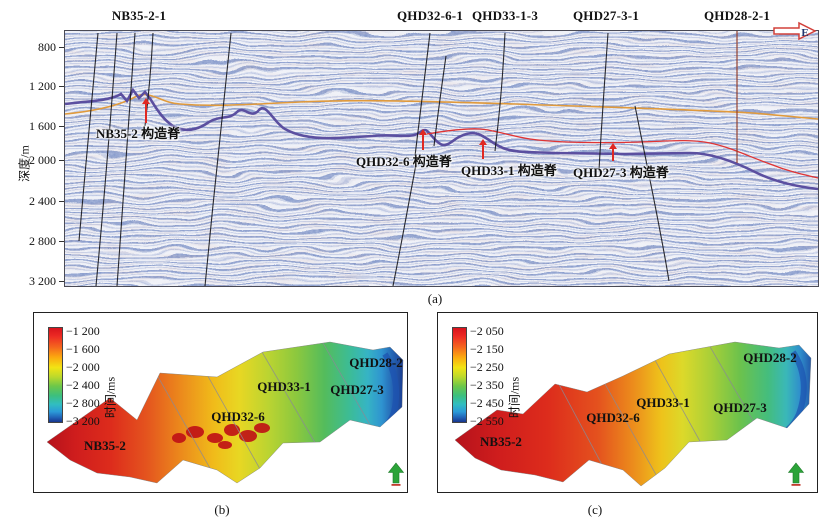  What do you see at coordinates (42, 126) in the screenshot?
I see `depth-tick-1600: 1 600` at bounding box center [42, 126].